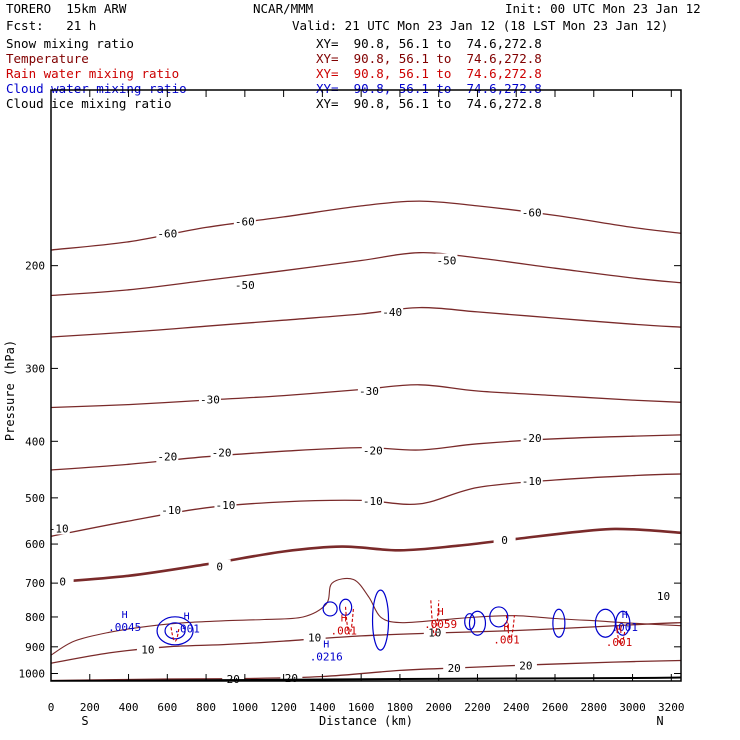  I want to click on y-tick-label: 800, so click(35, 617).